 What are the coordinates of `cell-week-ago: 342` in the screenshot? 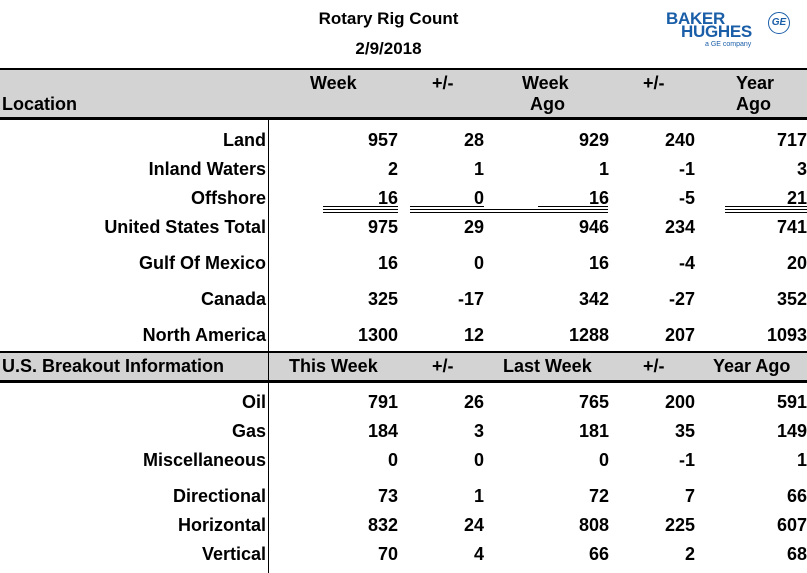 It's located at (593, 299).